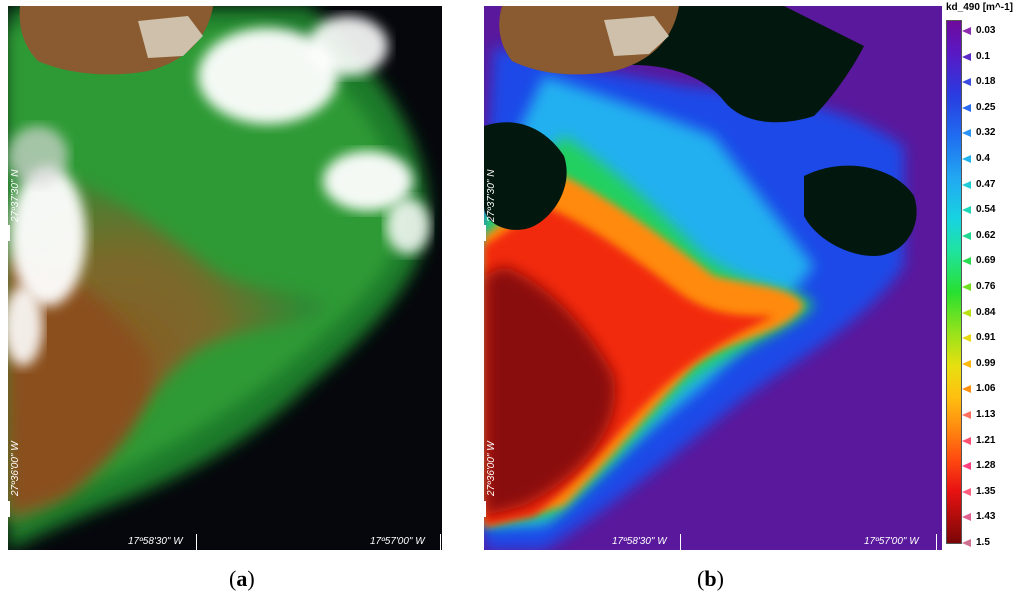 This screenshot has width=1024, height=596. What do you see at coordinates (983, 158) in the screenshot?
I see `colorbar-label: 0.4` at bounding box center [983, 158].